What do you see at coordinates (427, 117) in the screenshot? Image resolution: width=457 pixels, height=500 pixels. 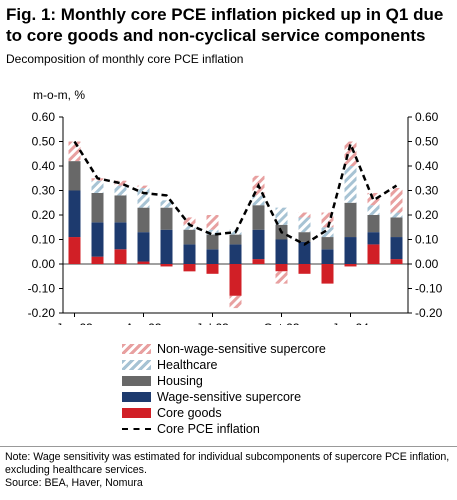 I see `y-tick-label-right: 0.60` at bounding box center [427, 117].